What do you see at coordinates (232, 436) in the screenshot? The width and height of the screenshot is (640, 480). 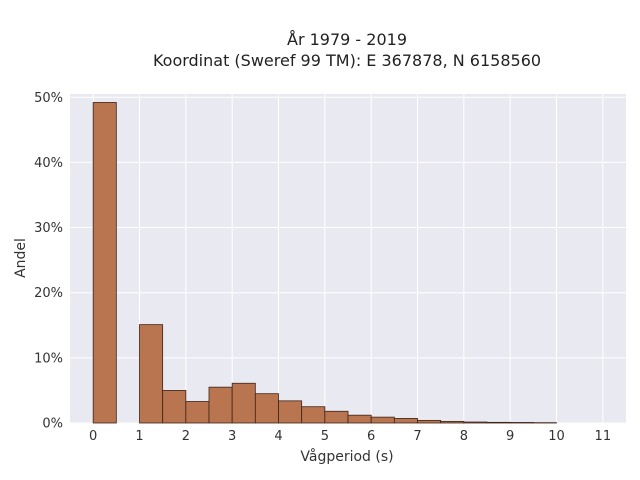 I see `x-tick-label: 3` at bounding box center [232, 436].